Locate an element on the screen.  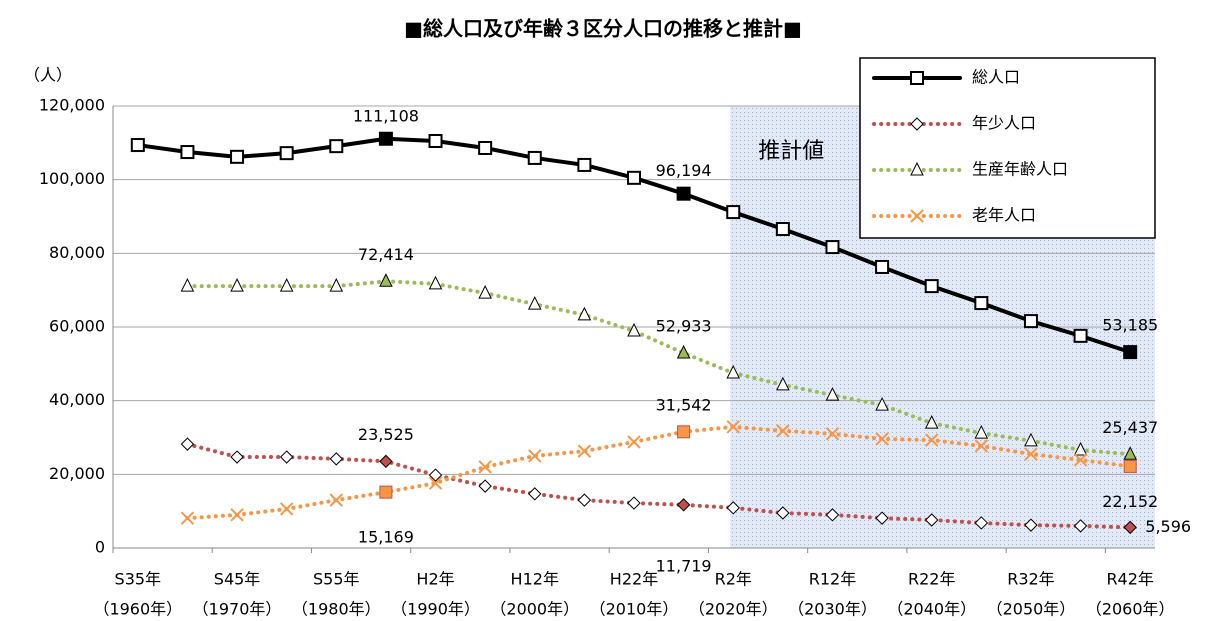
y-tick-label: 60,000 is located at coordinates (77, 326).